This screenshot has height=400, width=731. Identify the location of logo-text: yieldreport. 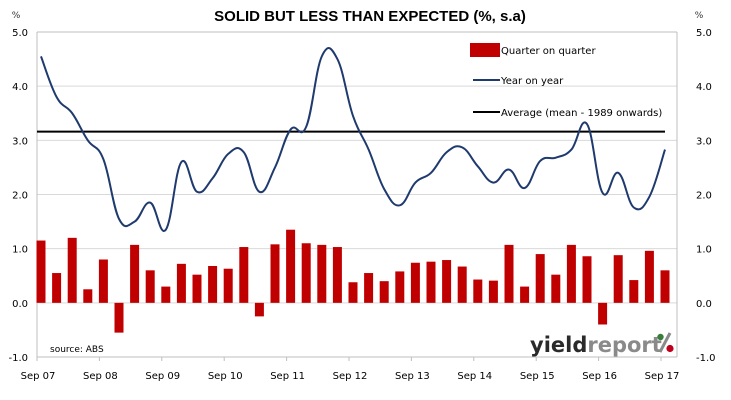
(596, 345).